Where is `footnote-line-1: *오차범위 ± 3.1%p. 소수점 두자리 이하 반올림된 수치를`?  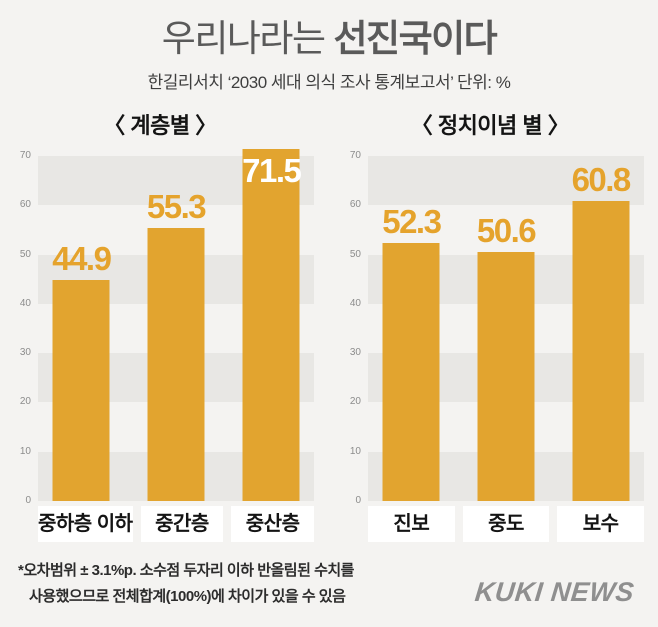 footnote-line-1: *오차범위 ± 3.1%p. 소수점 두자리 이하 반올림된 수치를 is located at coordinates (186, 570).